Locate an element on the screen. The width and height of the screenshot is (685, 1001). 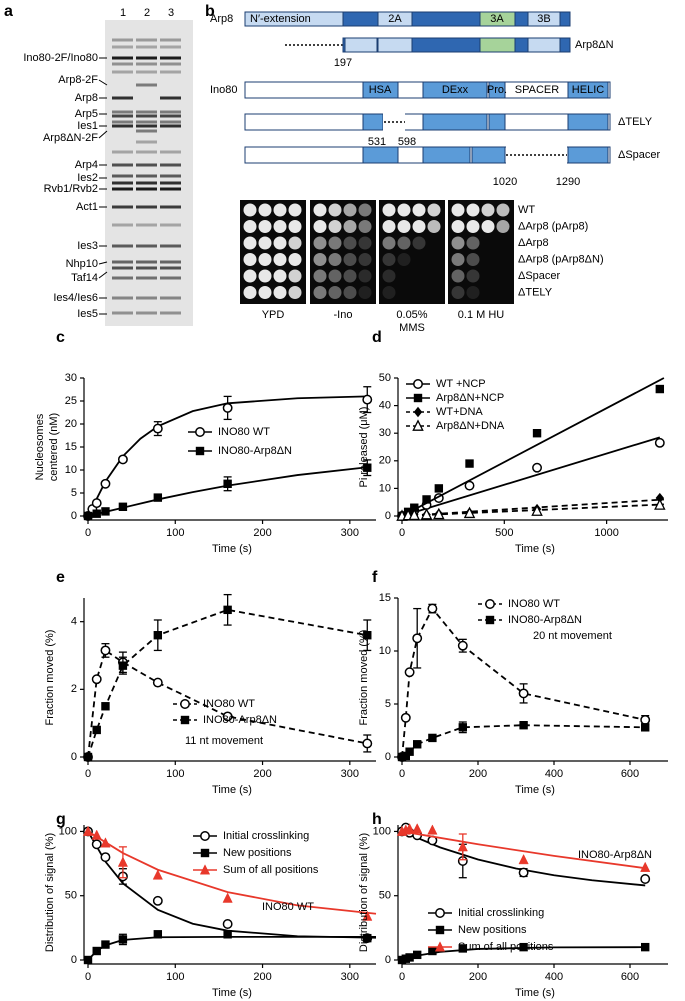
protein-name: Ino80 is located at coordinates (224, 90).